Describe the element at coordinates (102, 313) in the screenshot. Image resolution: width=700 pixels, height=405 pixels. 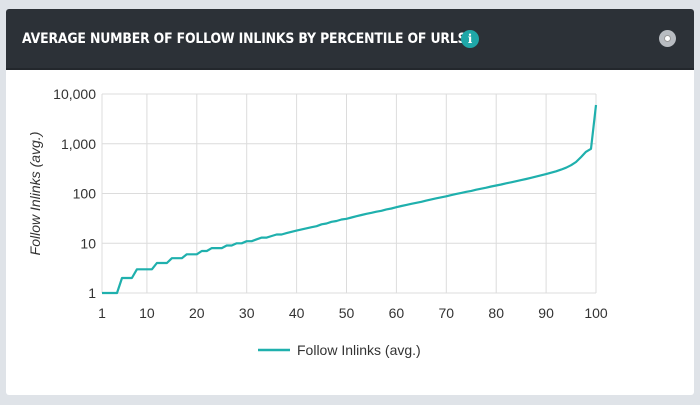
I see `x-tick-label: 1` at that location.